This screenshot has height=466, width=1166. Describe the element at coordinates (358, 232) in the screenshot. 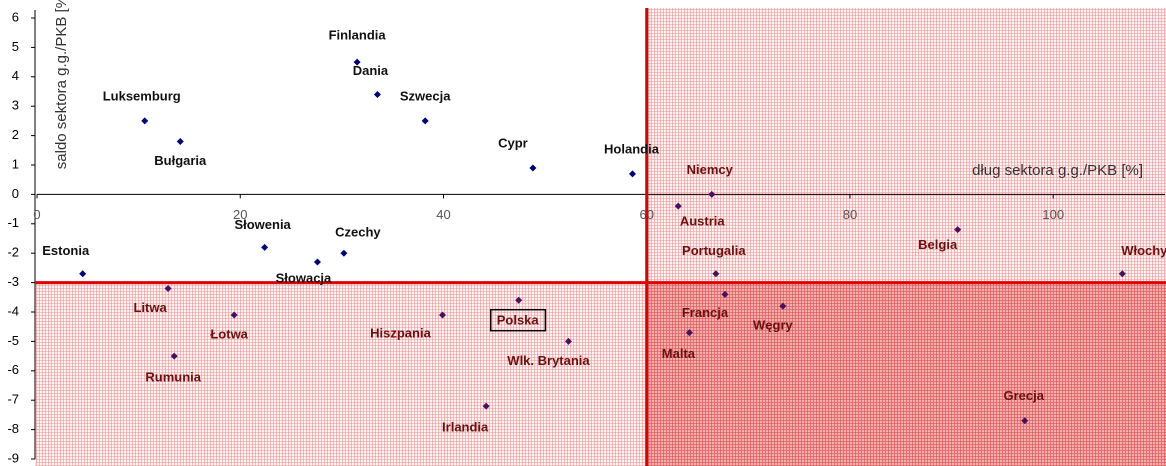

I see `point-label: Czechy` at that location.